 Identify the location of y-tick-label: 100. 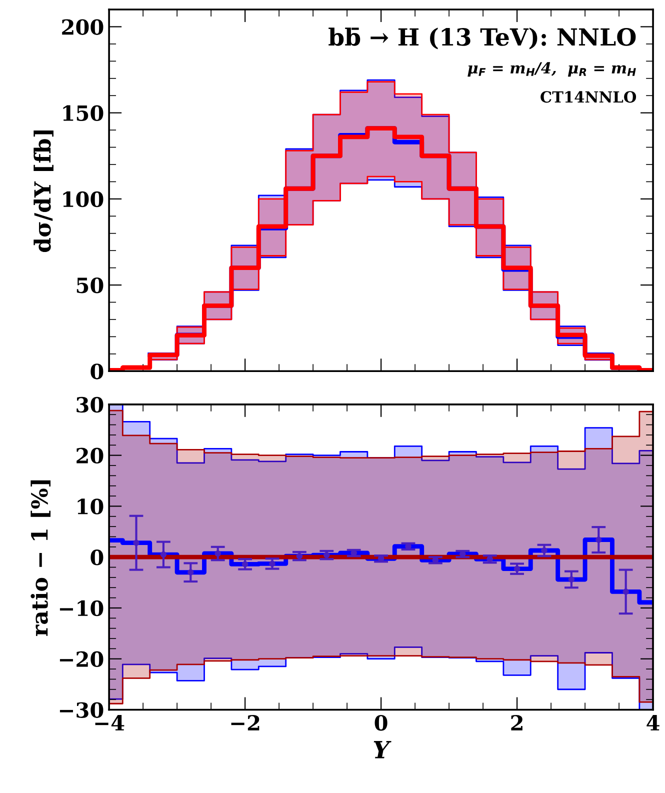
(83, 199).